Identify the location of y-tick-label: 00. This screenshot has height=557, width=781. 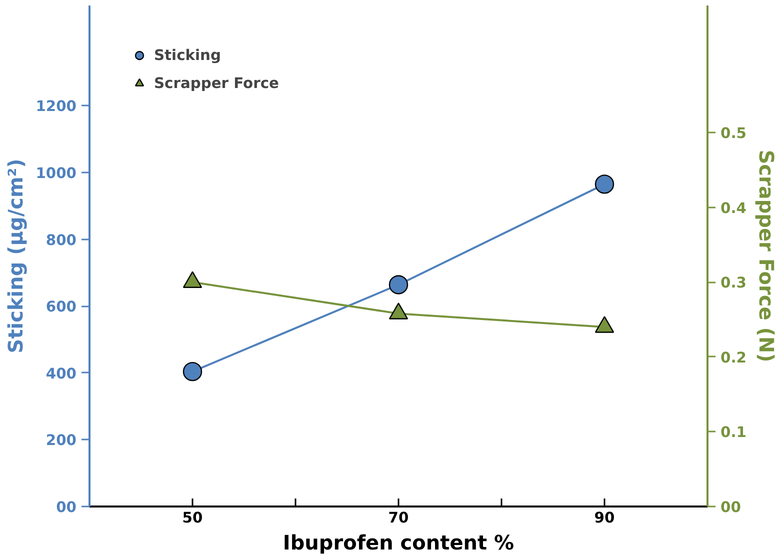
(66, 507).